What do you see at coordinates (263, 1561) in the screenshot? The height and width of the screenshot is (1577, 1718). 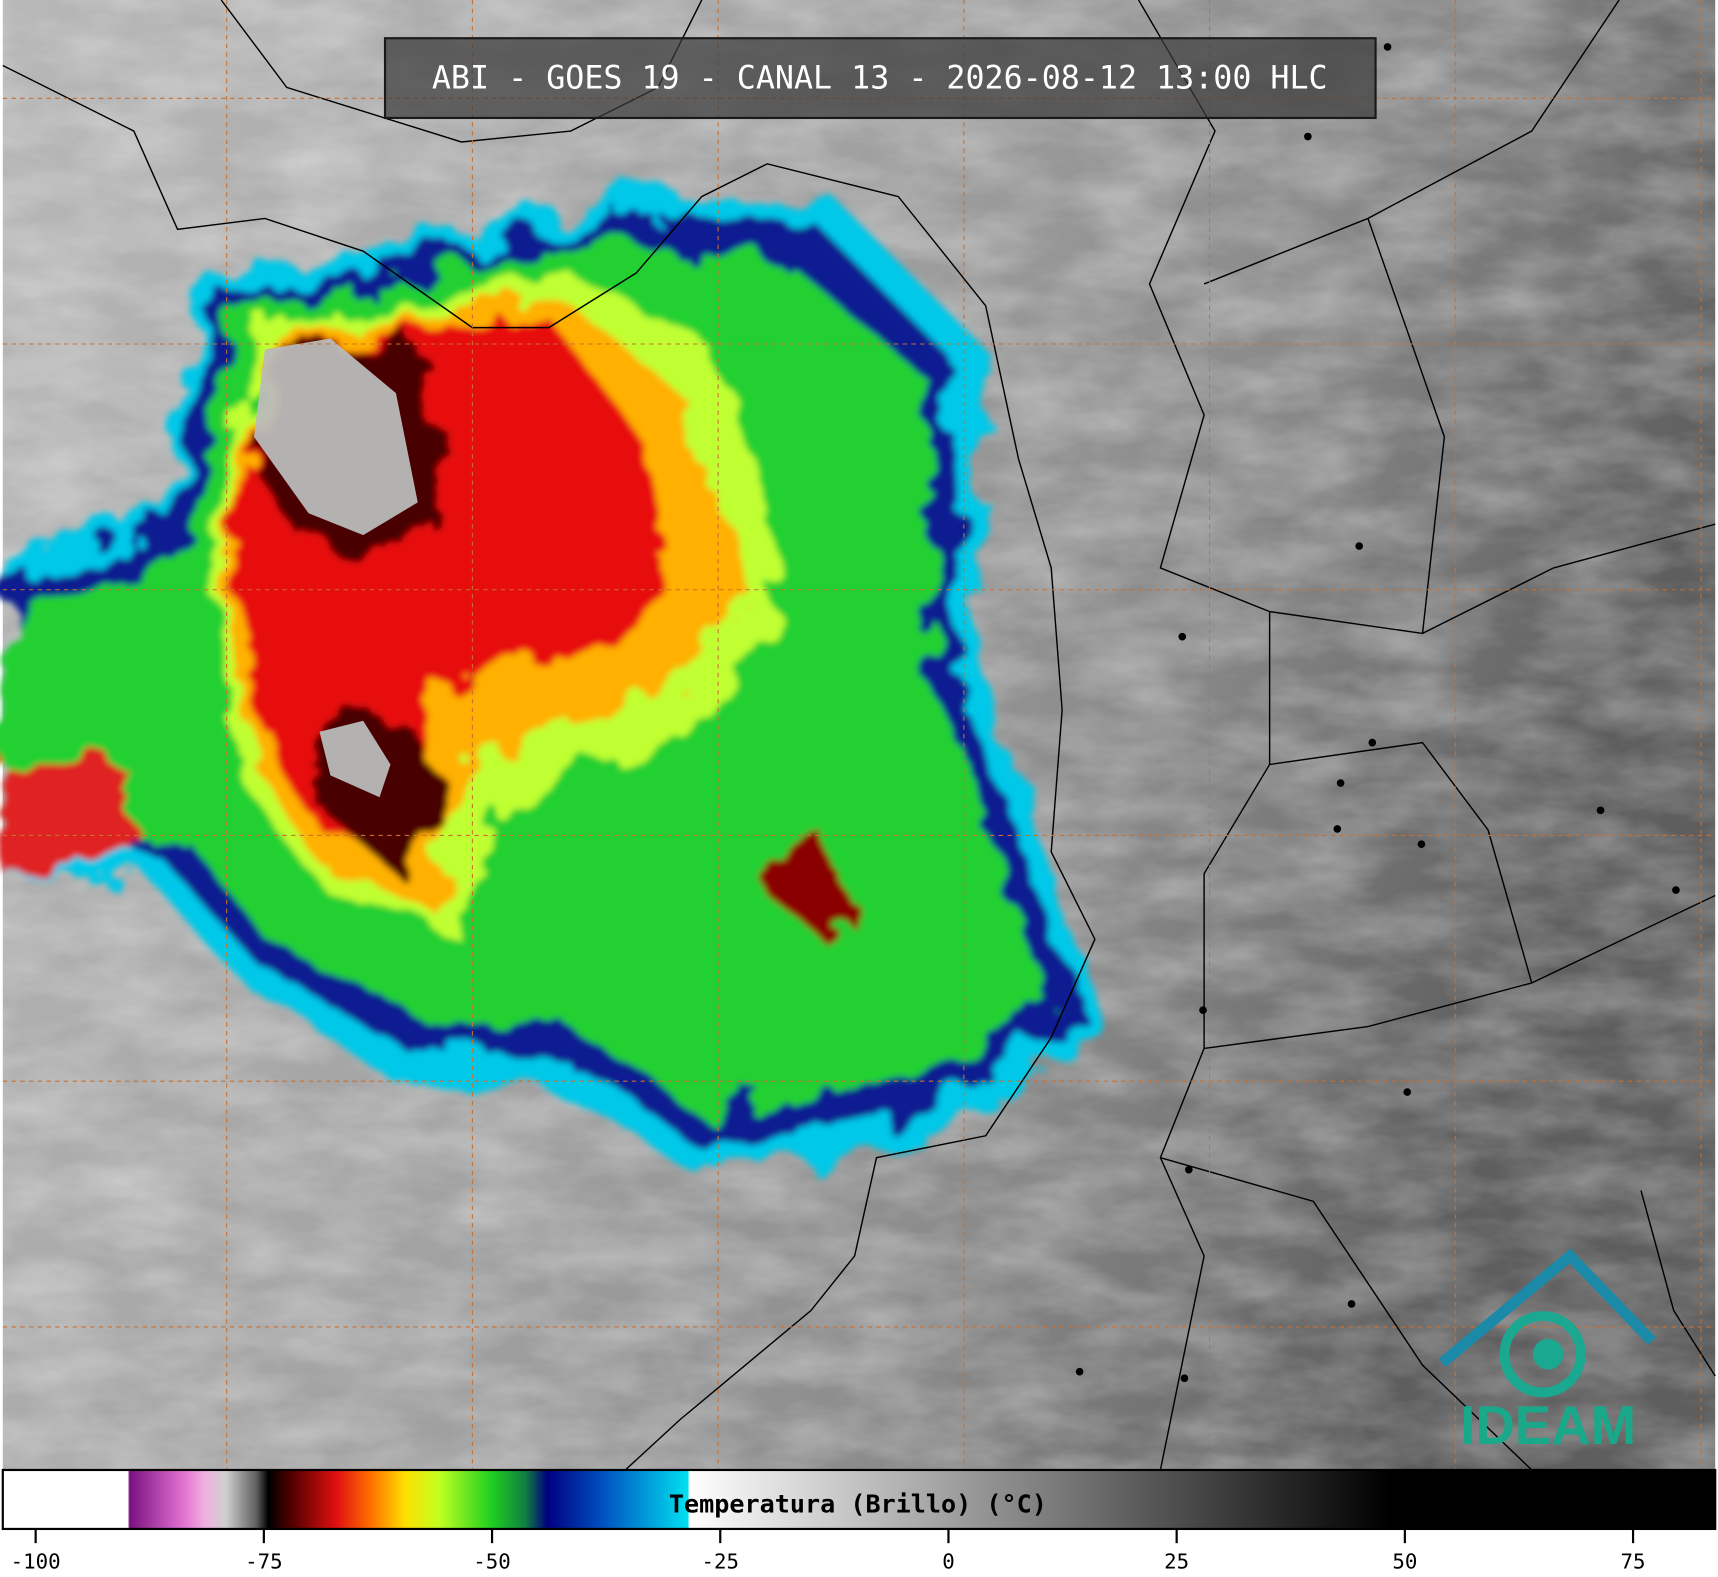 I see `tick-label: -75` at bounding box center [263, 1561].